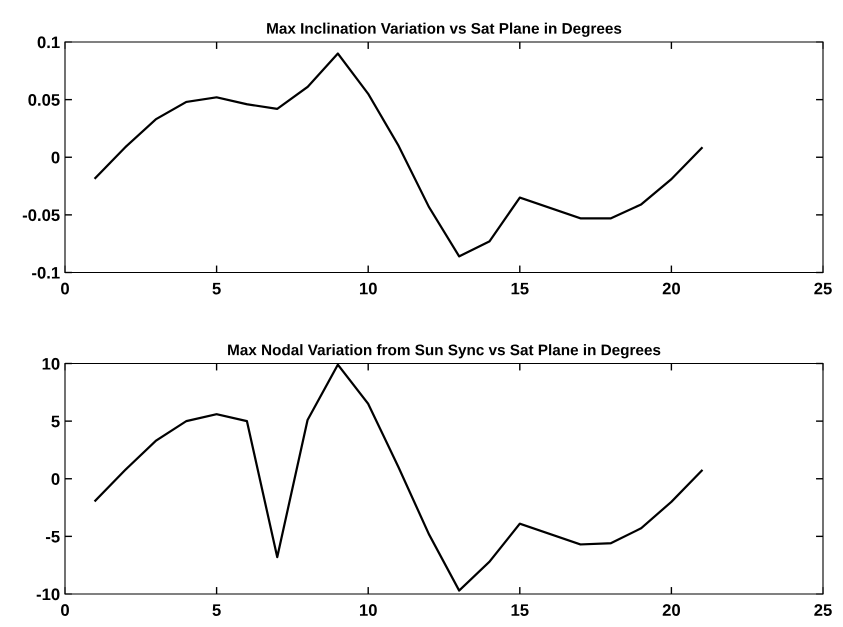  What do you see at coordinates (444, 351) in the screenshot?
I see `chart-title: Max Nodal Variation from Sun Sync vs Sat Plane in Degrees` at bounding box center [444, 351].